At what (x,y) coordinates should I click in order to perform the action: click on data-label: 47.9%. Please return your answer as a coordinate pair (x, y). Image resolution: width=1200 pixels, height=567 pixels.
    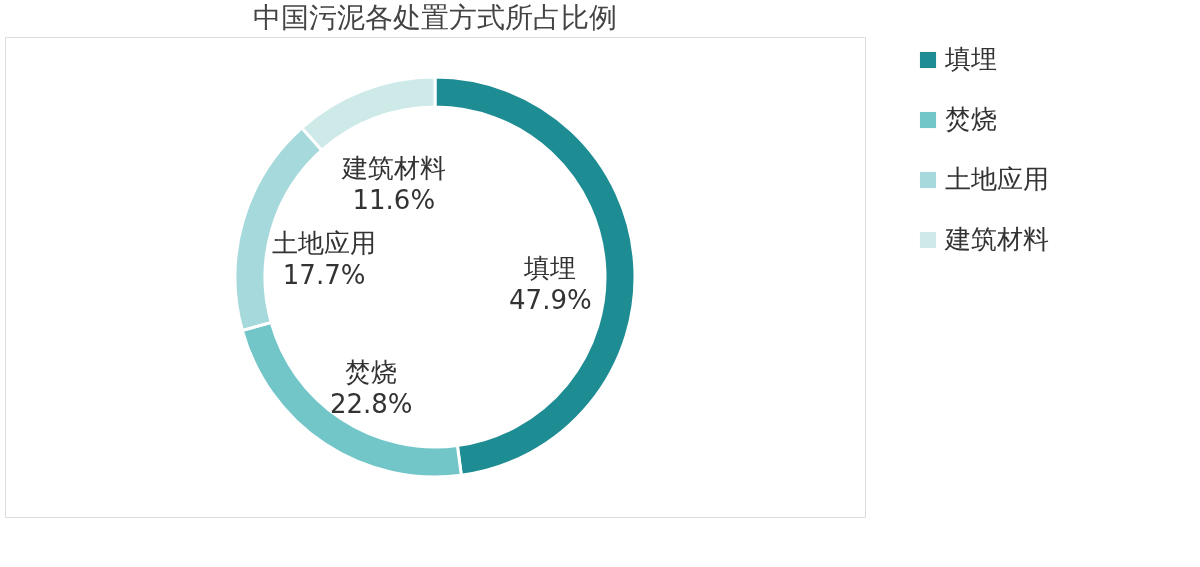
    Looking at the image, I should click on (550, 300).